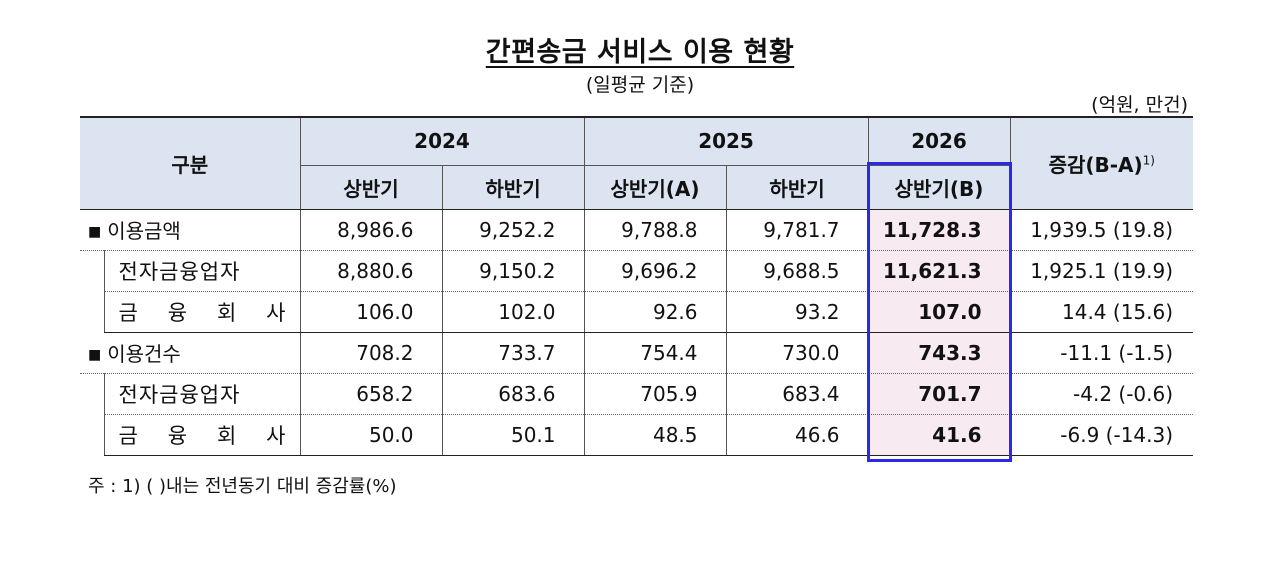 This screenshot has height=574, width=1280. Describe the element at coordinates (513, 435) in the screenshot. I see `table-cell: 50.1` at that location.